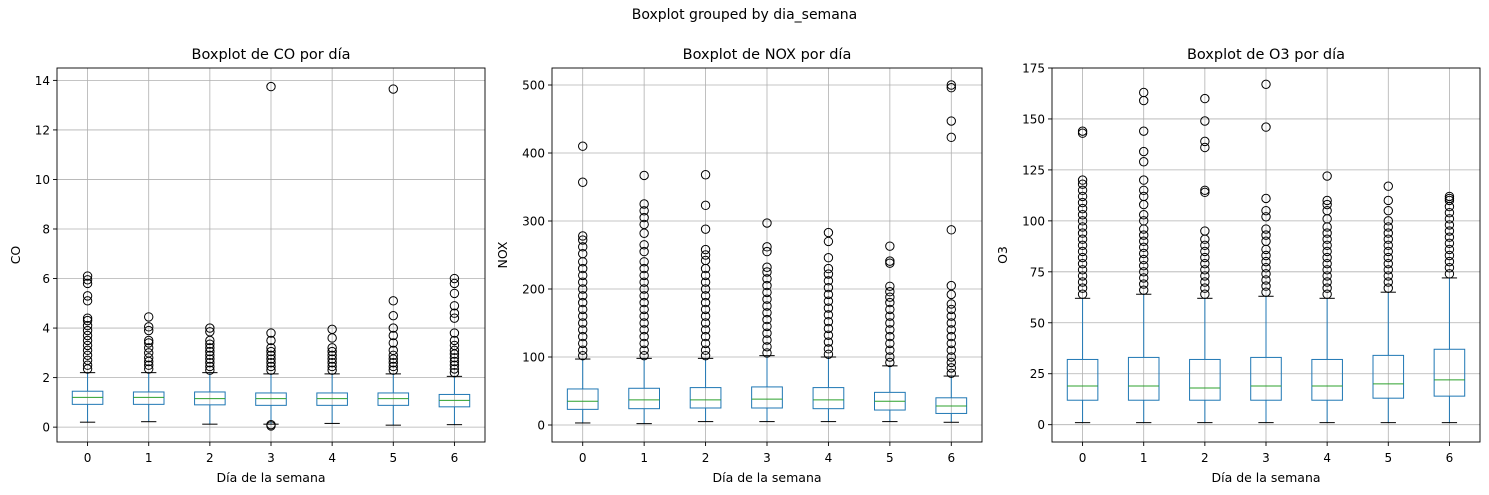 Image resolution: width=1489 pixels, height=495 pixels. I want to click on x-tick-label: 2, so click(210, 458).